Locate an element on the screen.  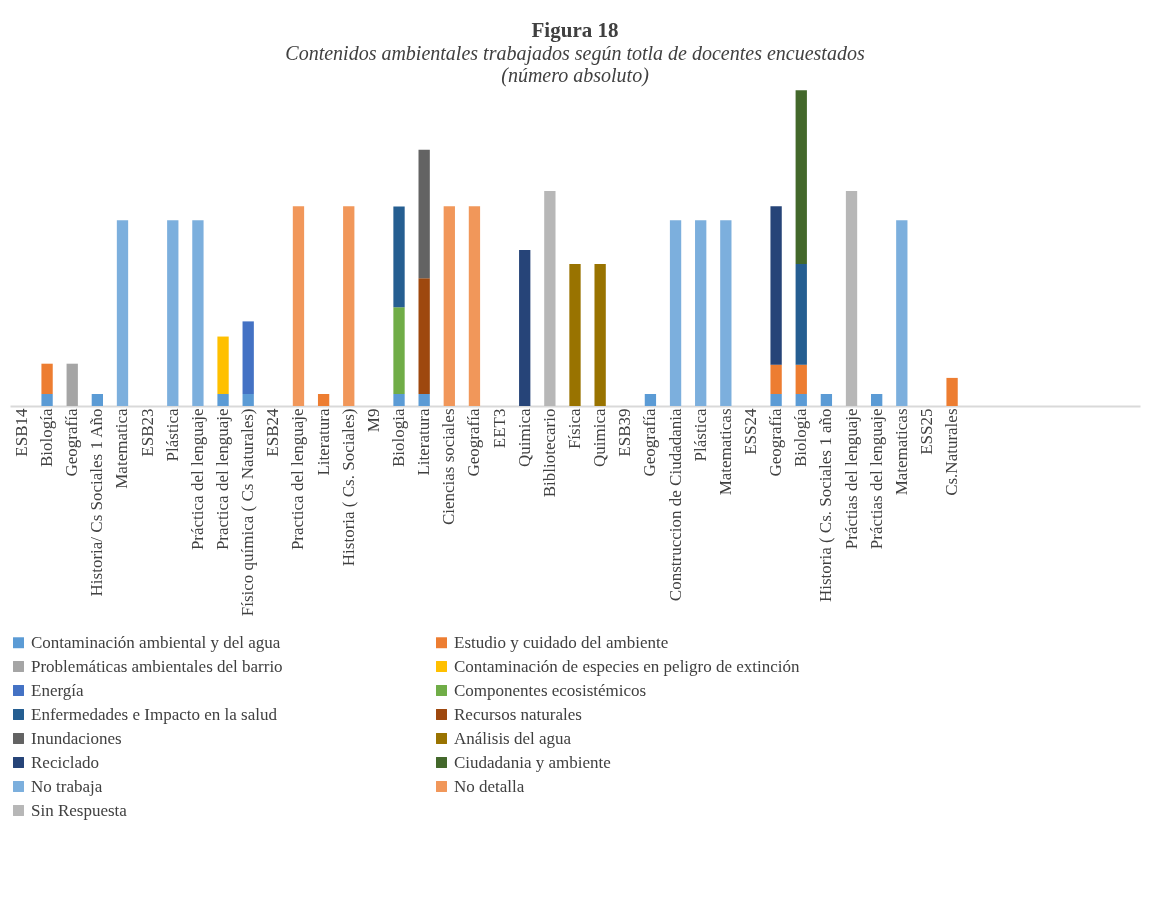
legend-label: Enfermedades e Impacto en la salud is located at coordinates (154, 714).